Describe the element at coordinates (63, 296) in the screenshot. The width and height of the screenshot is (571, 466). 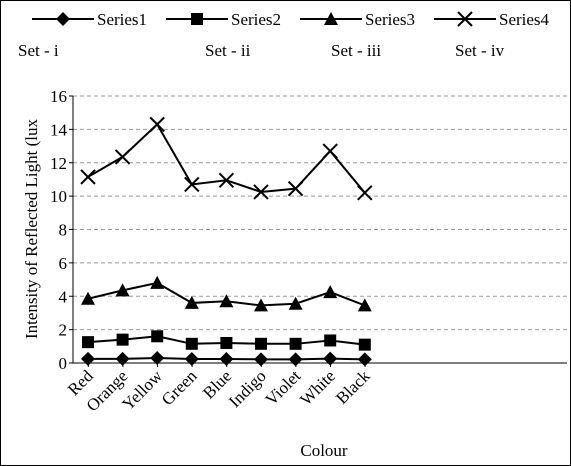
I see `y-tick-label: 4` at that location.